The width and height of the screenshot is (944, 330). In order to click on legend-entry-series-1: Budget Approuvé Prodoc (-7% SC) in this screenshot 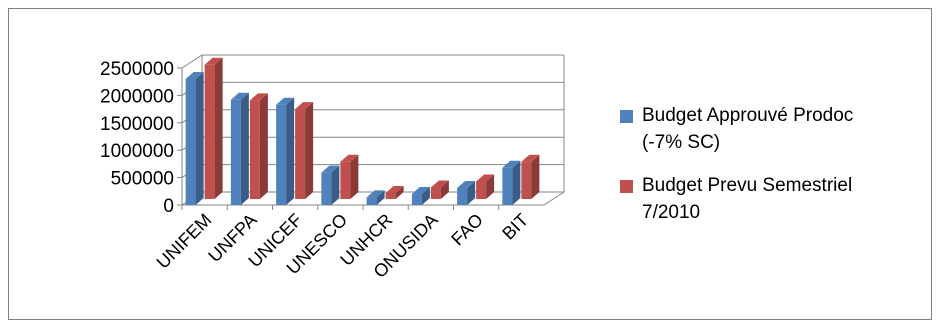, I will do `click(775, 129)`.